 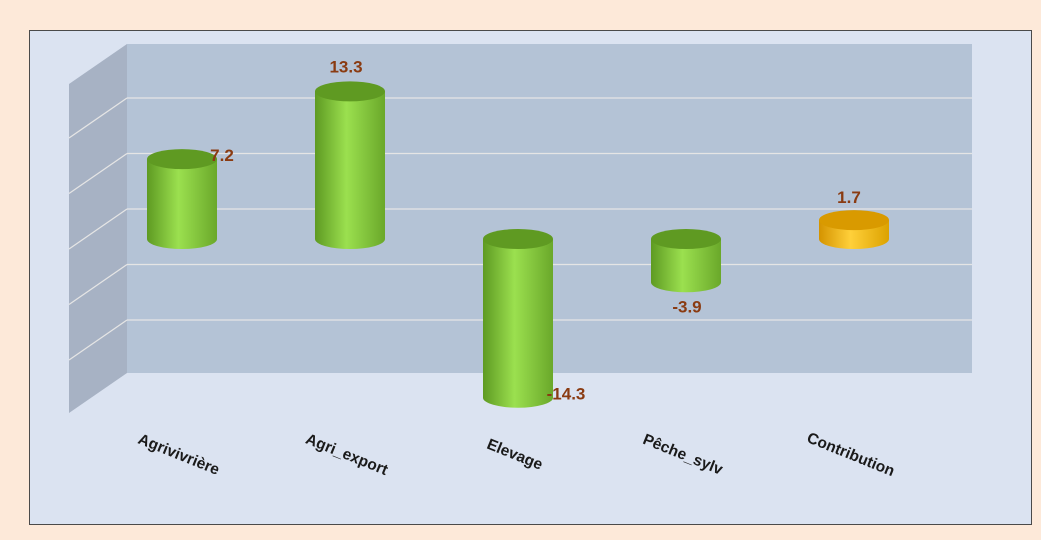 What do you see at coordinates (345, 66) in the screenshot?
I see `value-label: 13.3` at bounding box center [345, 66].